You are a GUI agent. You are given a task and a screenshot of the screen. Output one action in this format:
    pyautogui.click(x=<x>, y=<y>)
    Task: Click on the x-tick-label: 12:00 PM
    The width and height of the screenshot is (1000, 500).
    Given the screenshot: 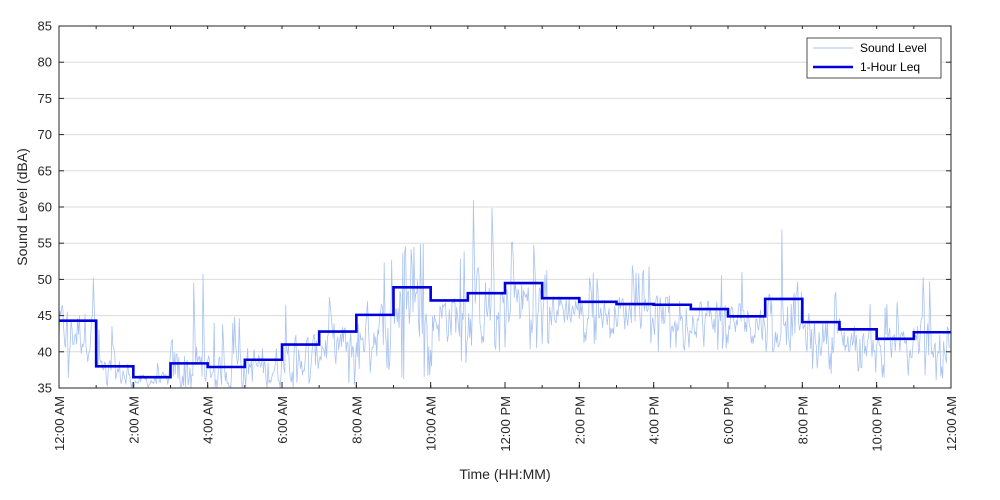 What is the action you would take?
    pyautogui.click(x=505, y=424)
    